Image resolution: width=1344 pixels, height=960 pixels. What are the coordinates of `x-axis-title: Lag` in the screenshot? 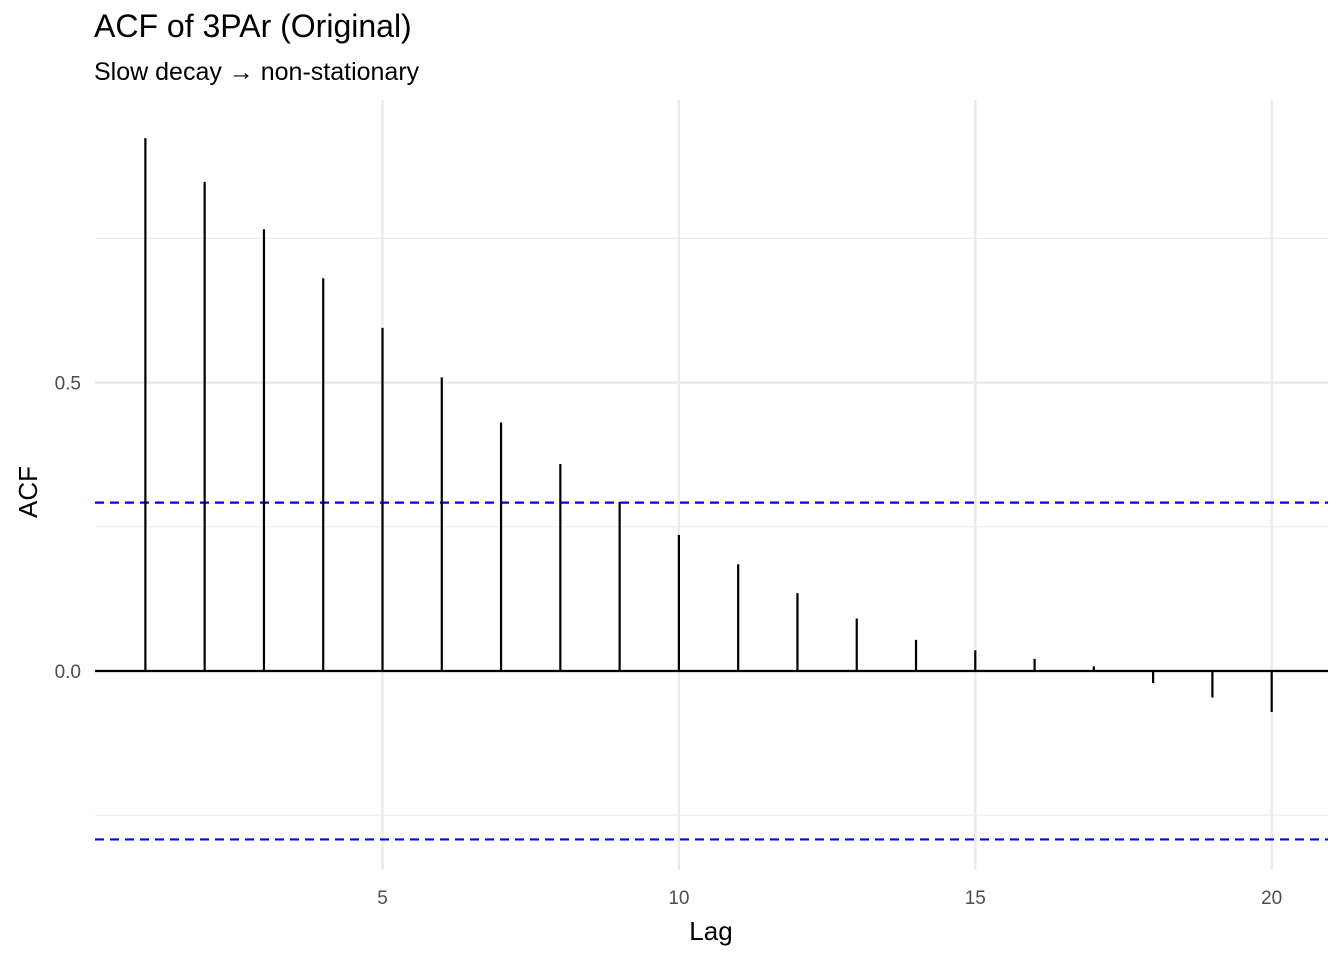 It's located at (710, 931).